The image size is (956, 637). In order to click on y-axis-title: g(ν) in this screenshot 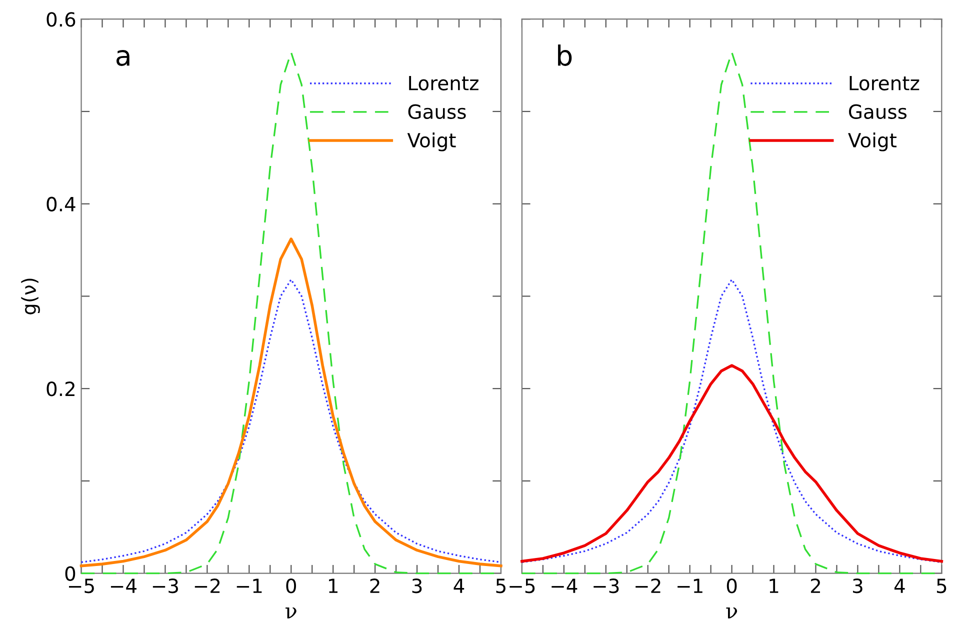, I will do `click(30, 296)`.